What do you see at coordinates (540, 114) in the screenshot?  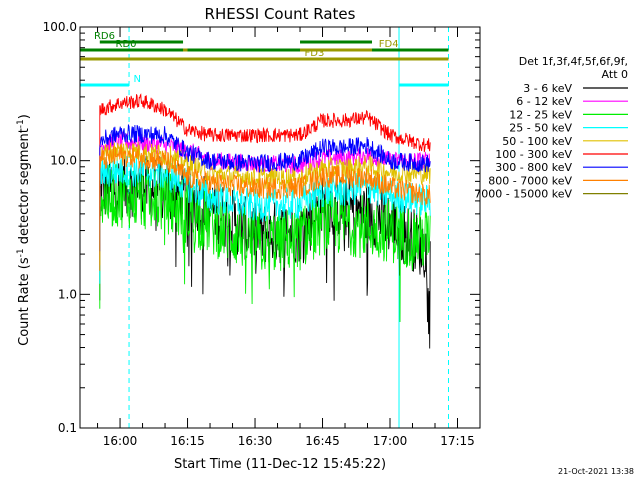 I see `legend-label-2: 12 - 25 keV` at bounding box center [540, 114].